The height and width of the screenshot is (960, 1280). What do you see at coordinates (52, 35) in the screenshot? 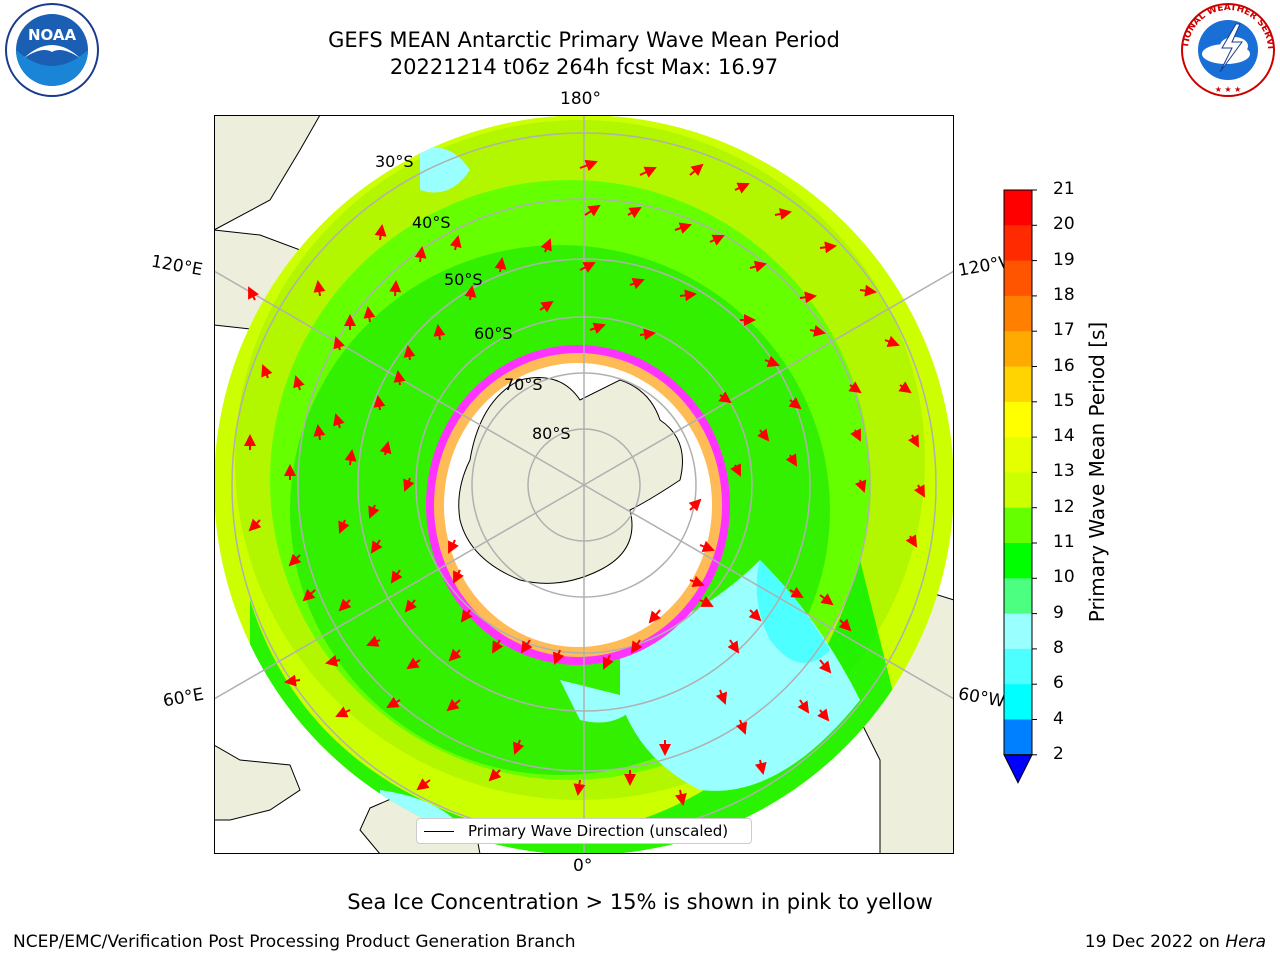
I see `noaa-logo-text: NOAA` at bounding box center [52, 35].